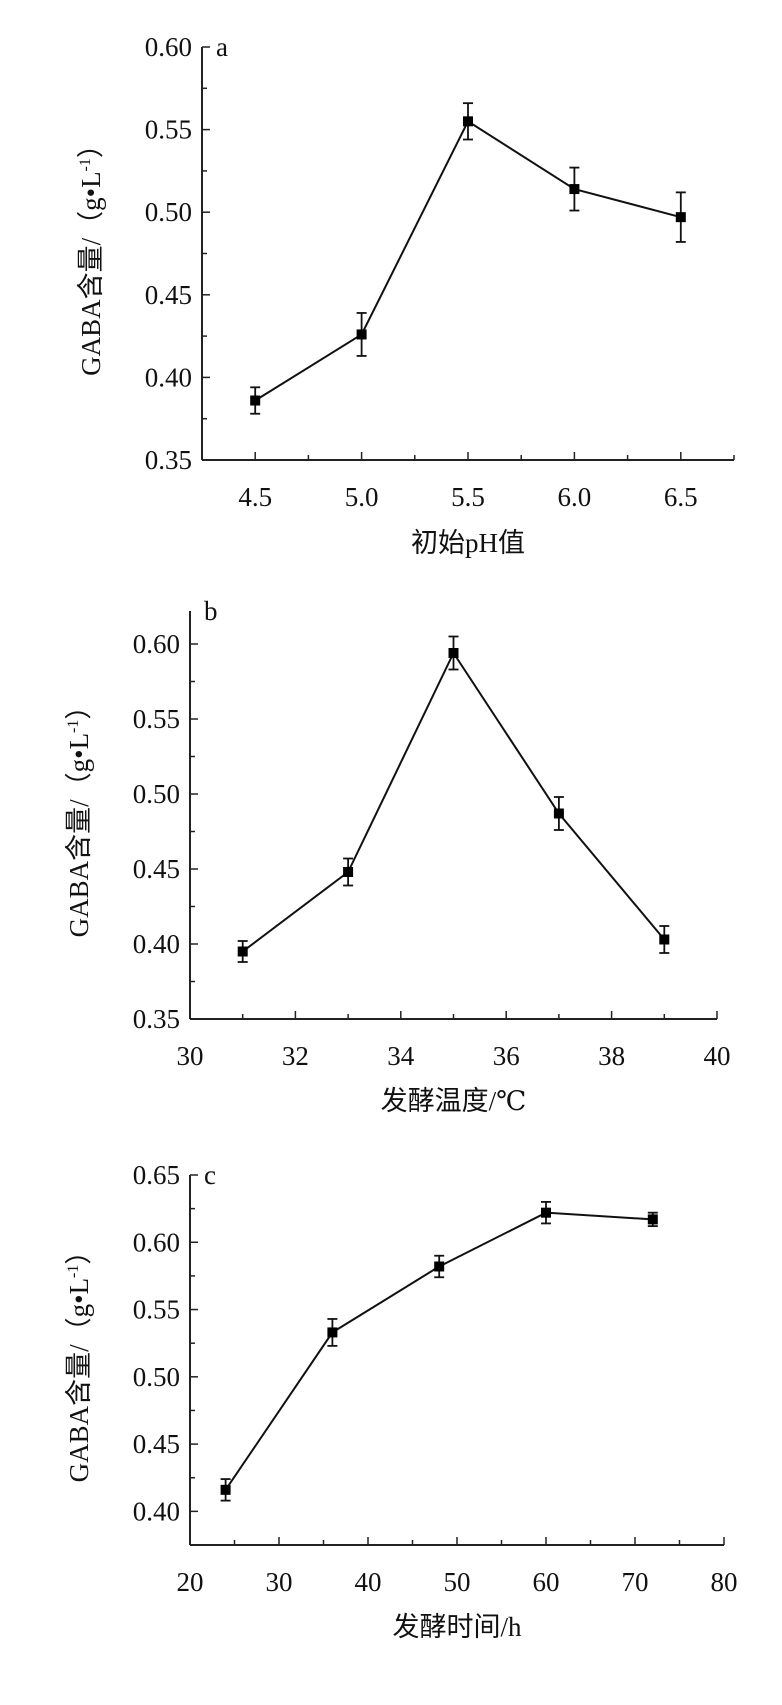 The height and width of the screenshot is (1705, 782). Describe the element at coordinates (611, 1056) in the screenshot. I see `x-tick-label: 38` at that location.